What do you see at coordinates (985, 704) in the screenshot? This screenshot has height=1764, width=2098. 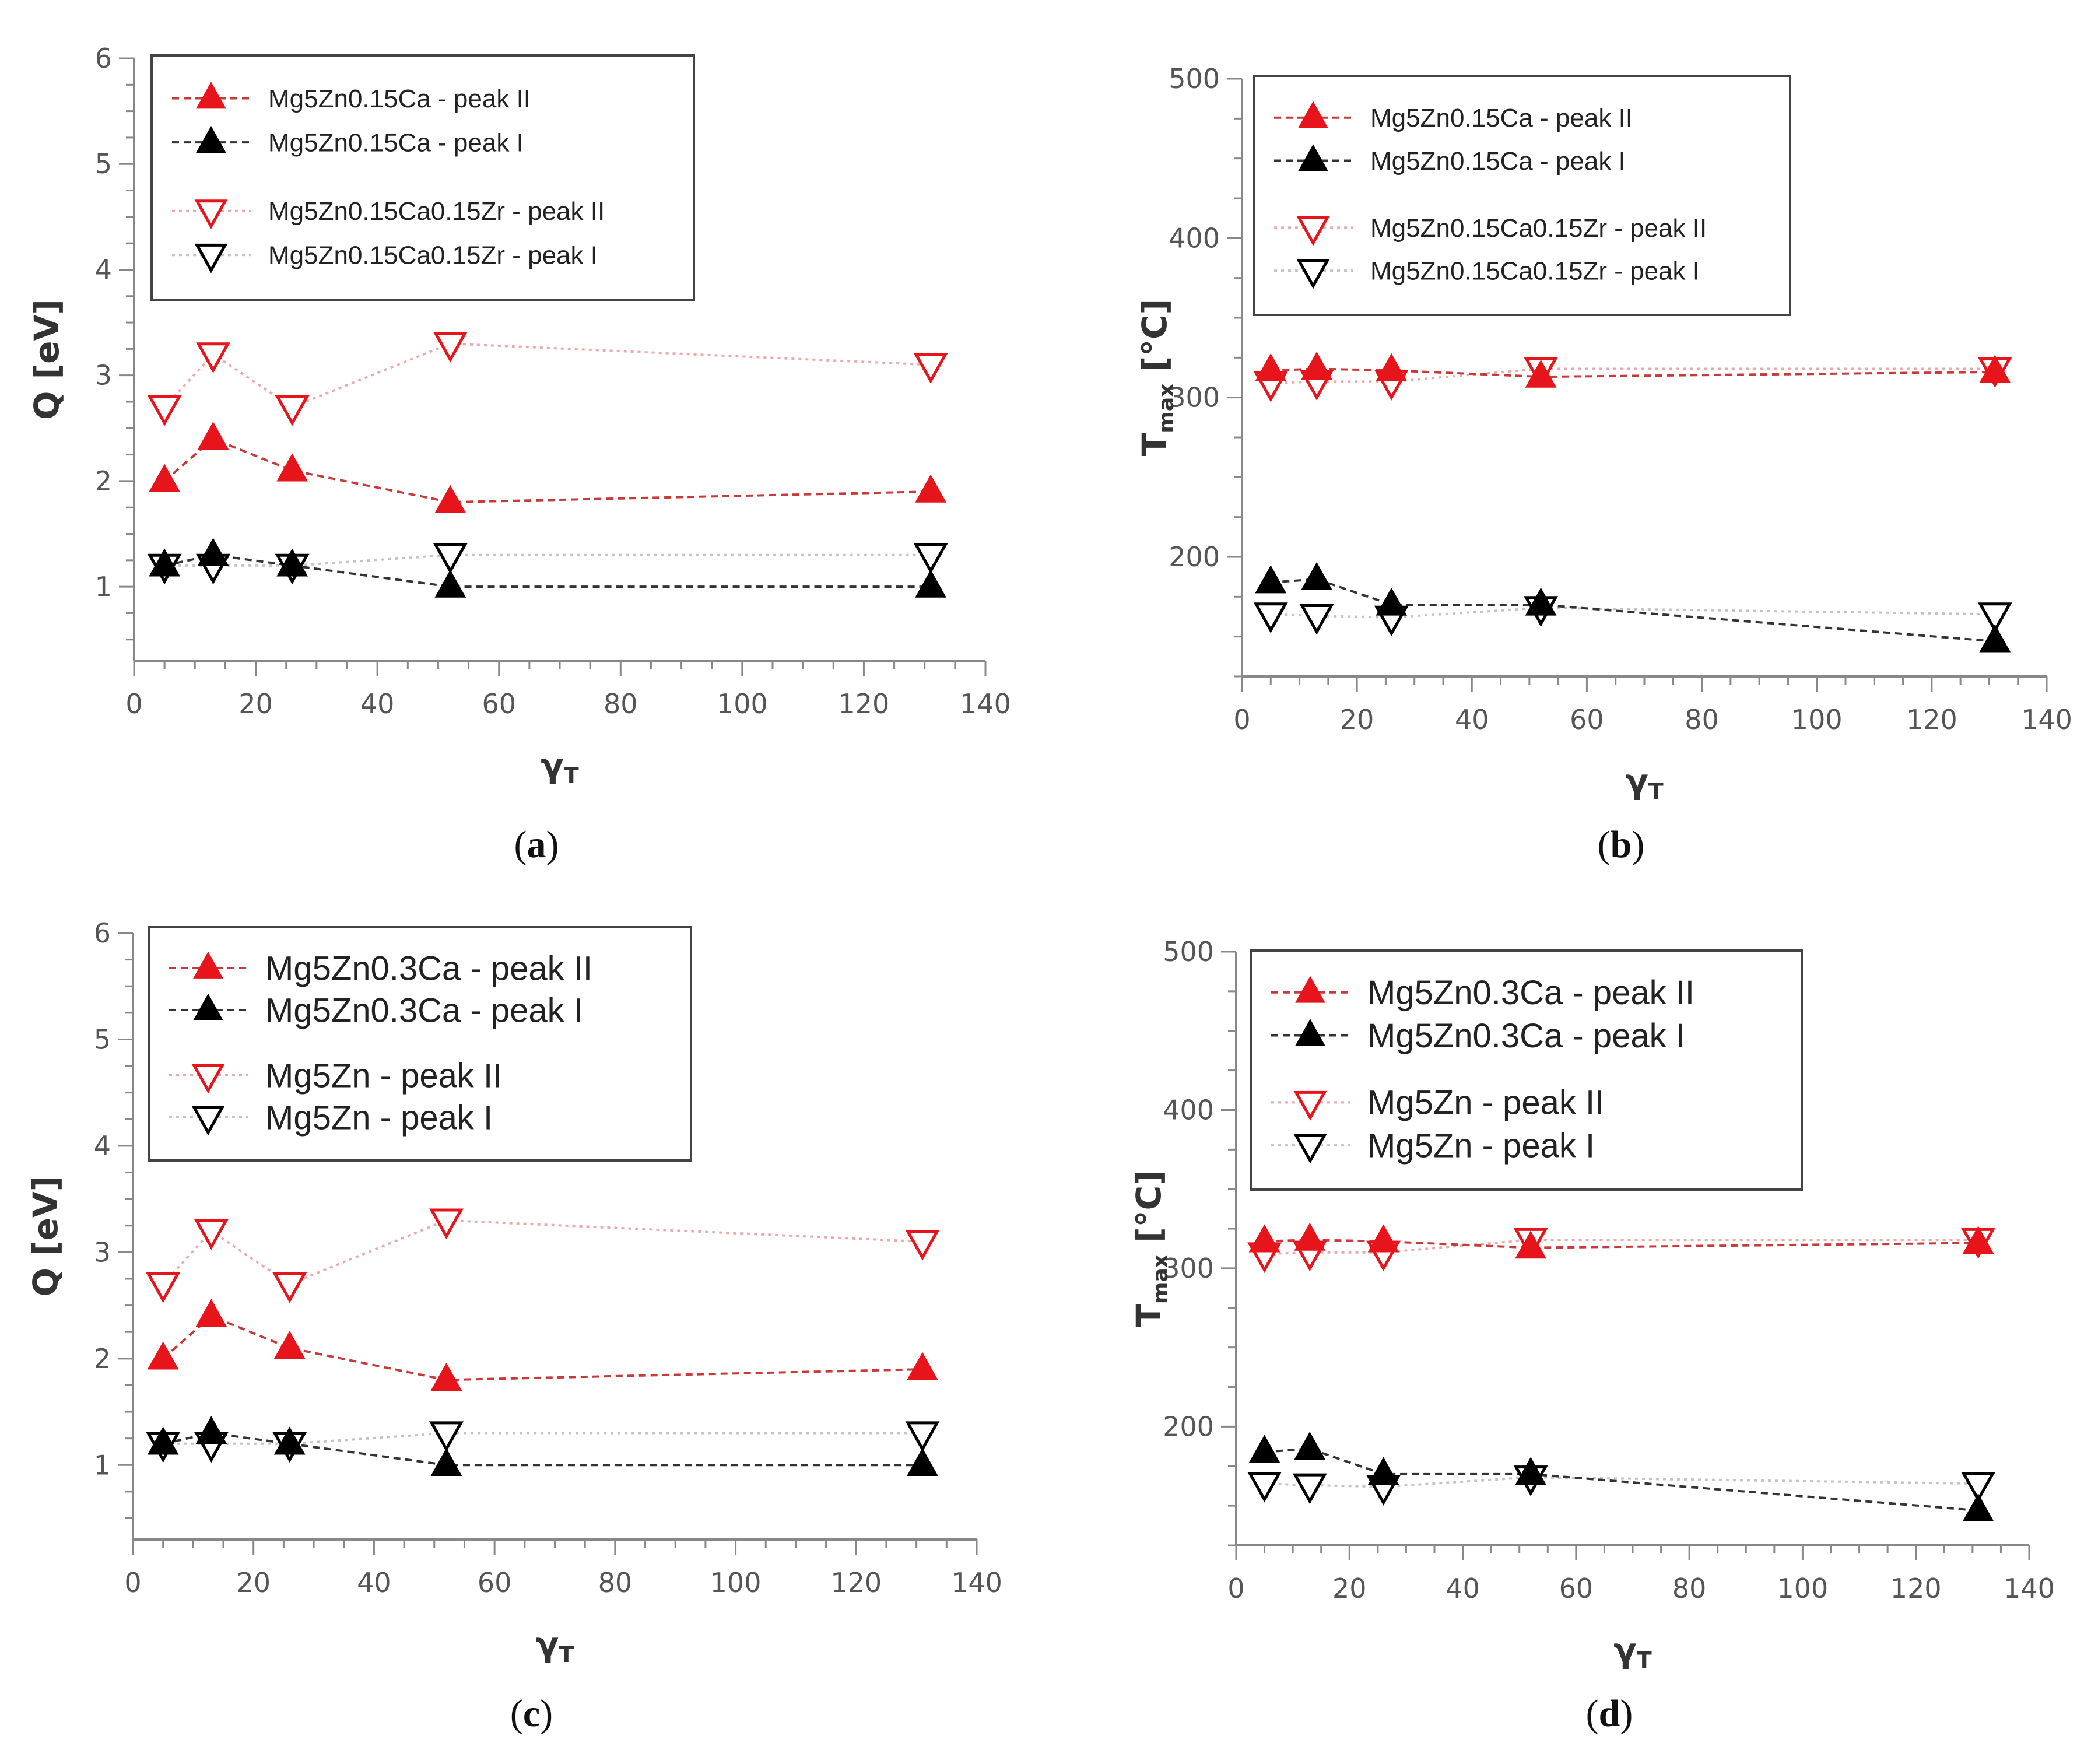 I see `x-tick-label: 140` at bounding box center [985, 704].